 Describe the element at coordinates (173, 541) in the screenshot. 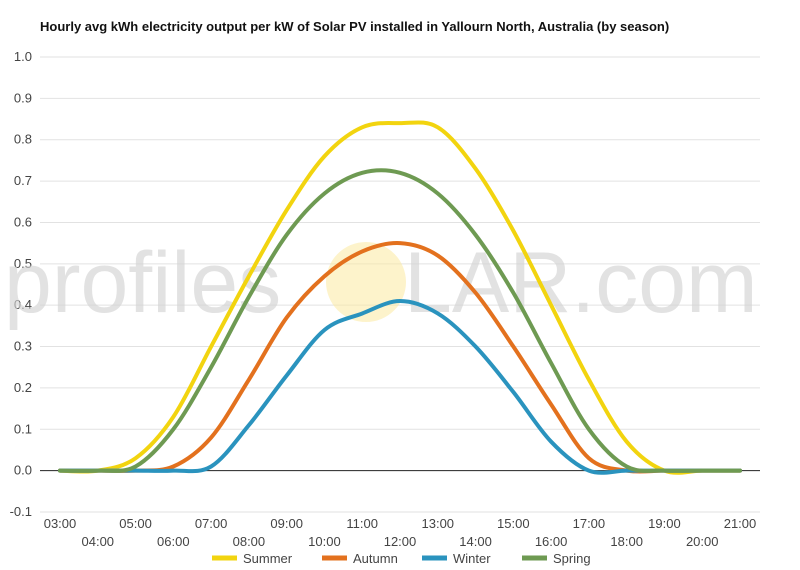

I see `x-tick-label: 06:00` at that location.